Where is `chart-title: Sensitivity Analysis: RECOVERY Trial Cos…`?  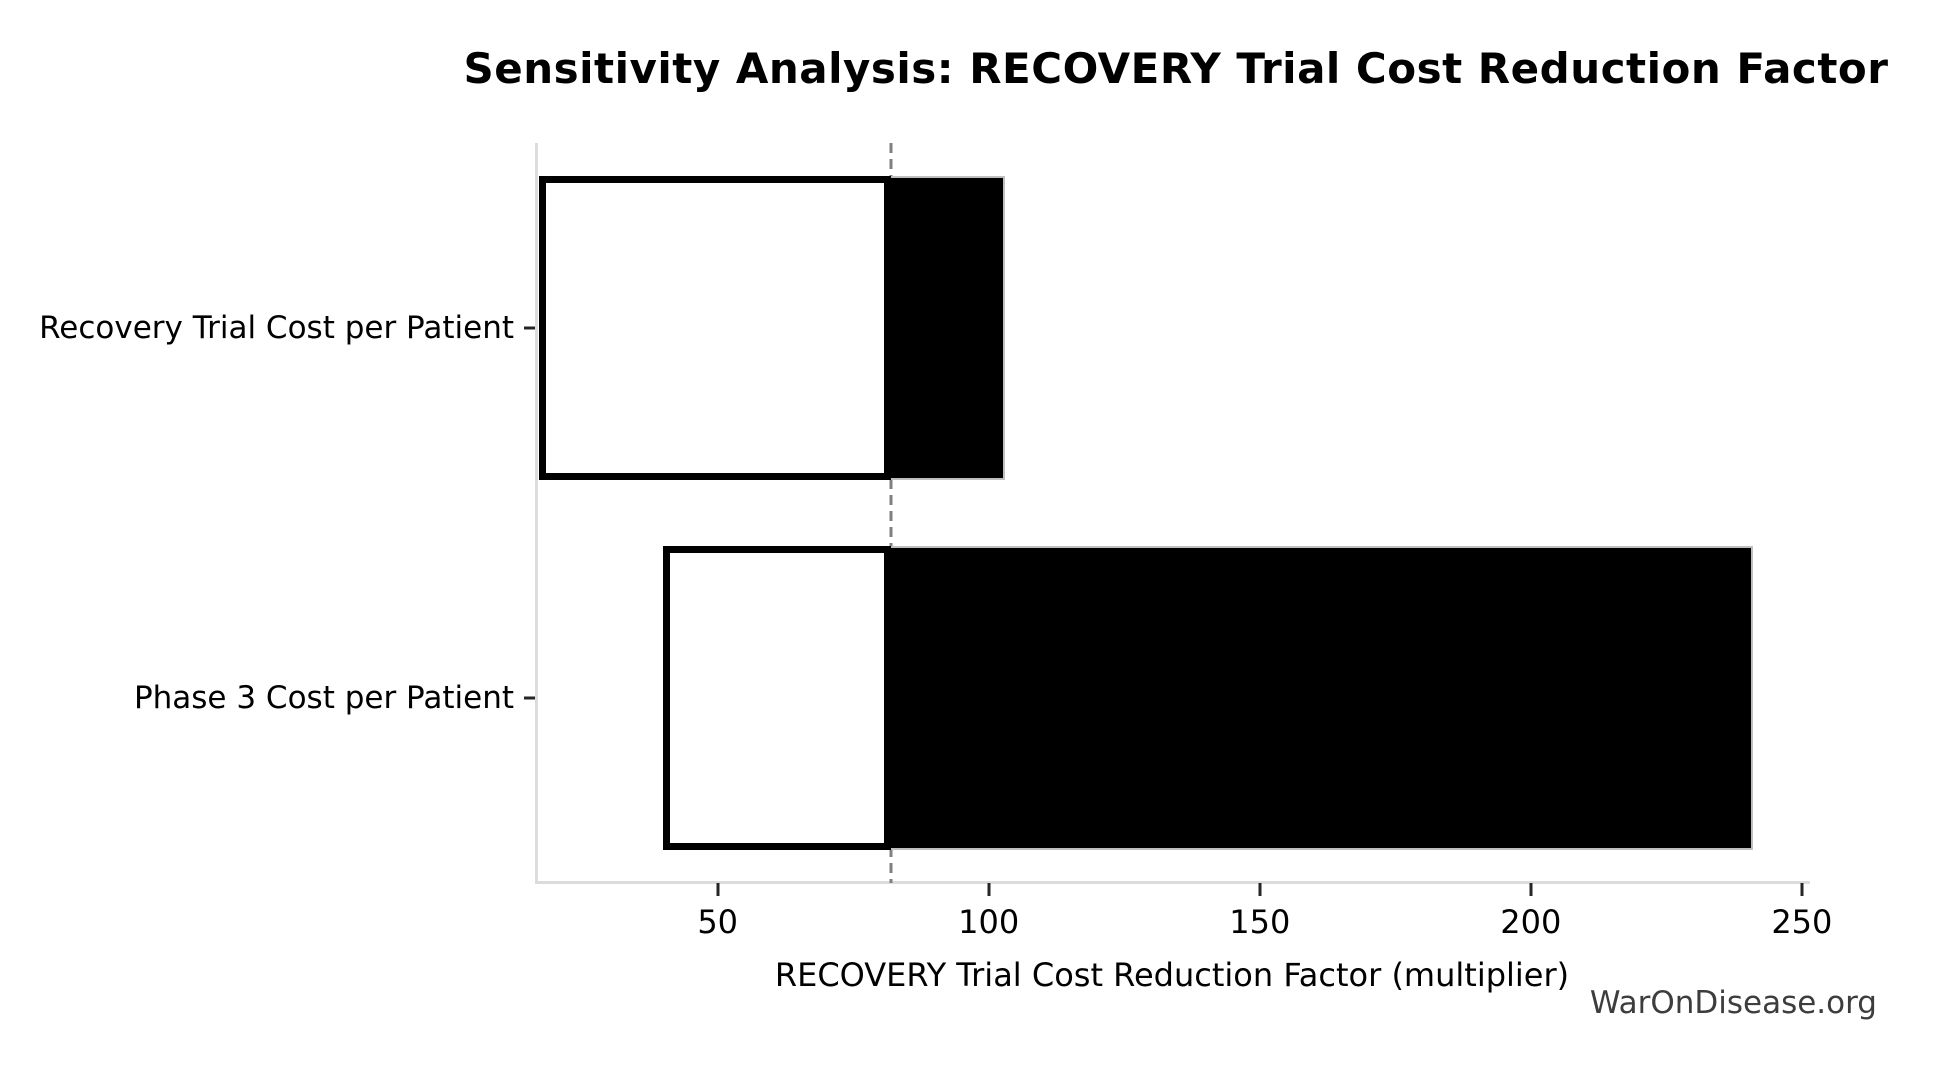 chart-title: Sensitivity Analysis: RECOVERY Trial Cos… is located at coordinates (1176, 68).